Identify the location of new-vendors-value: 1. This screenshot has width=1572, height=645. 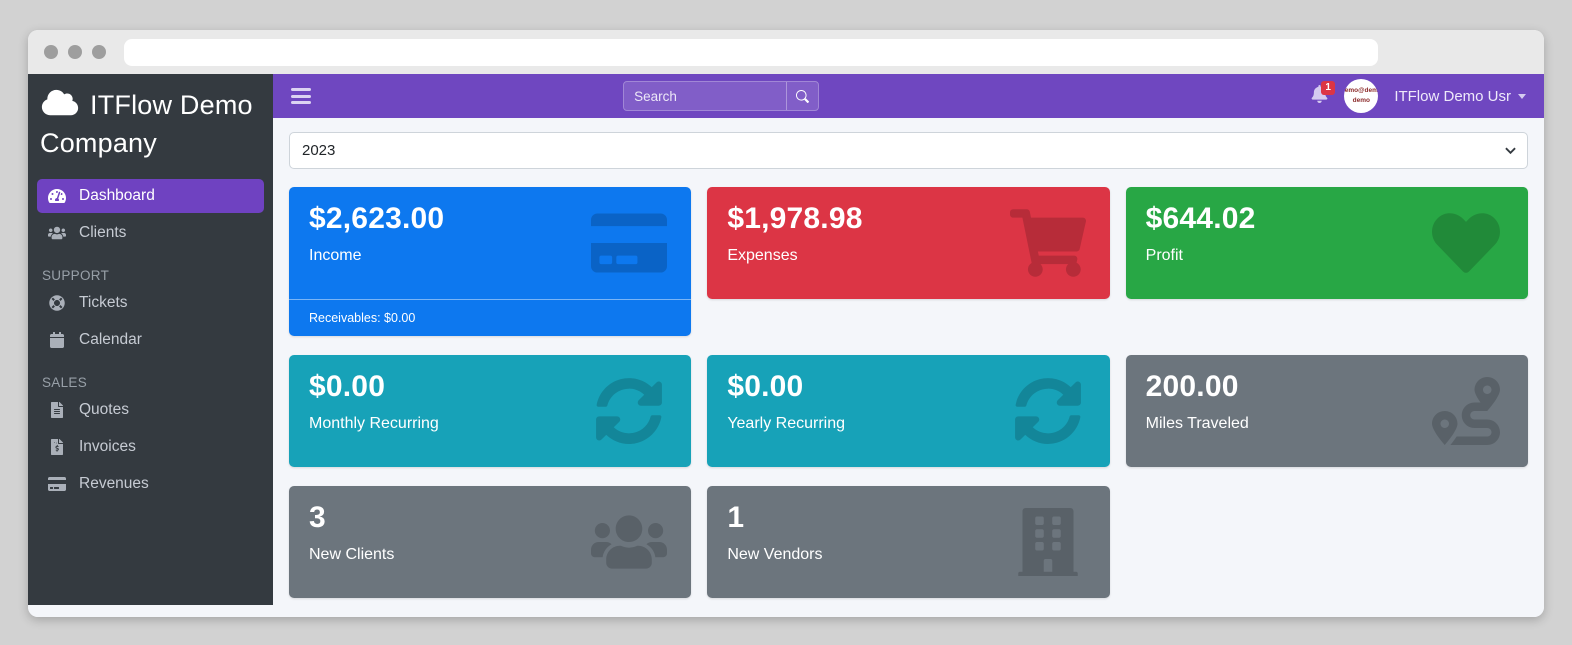
(736, 517).